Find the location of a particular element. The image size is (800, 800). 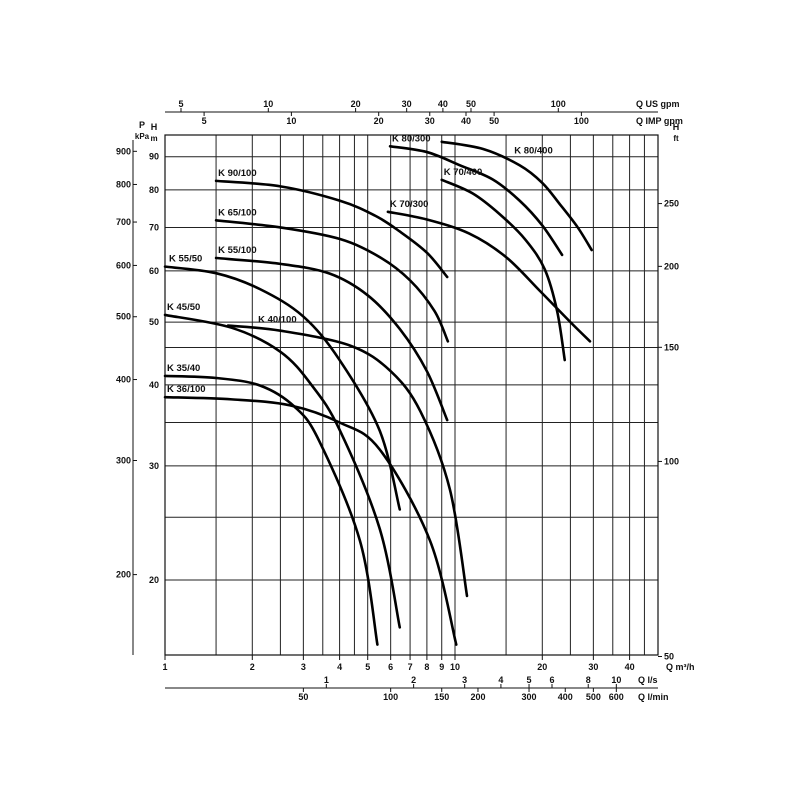

y-tick-label-ft: 50 is located at coordinates (669, 656).